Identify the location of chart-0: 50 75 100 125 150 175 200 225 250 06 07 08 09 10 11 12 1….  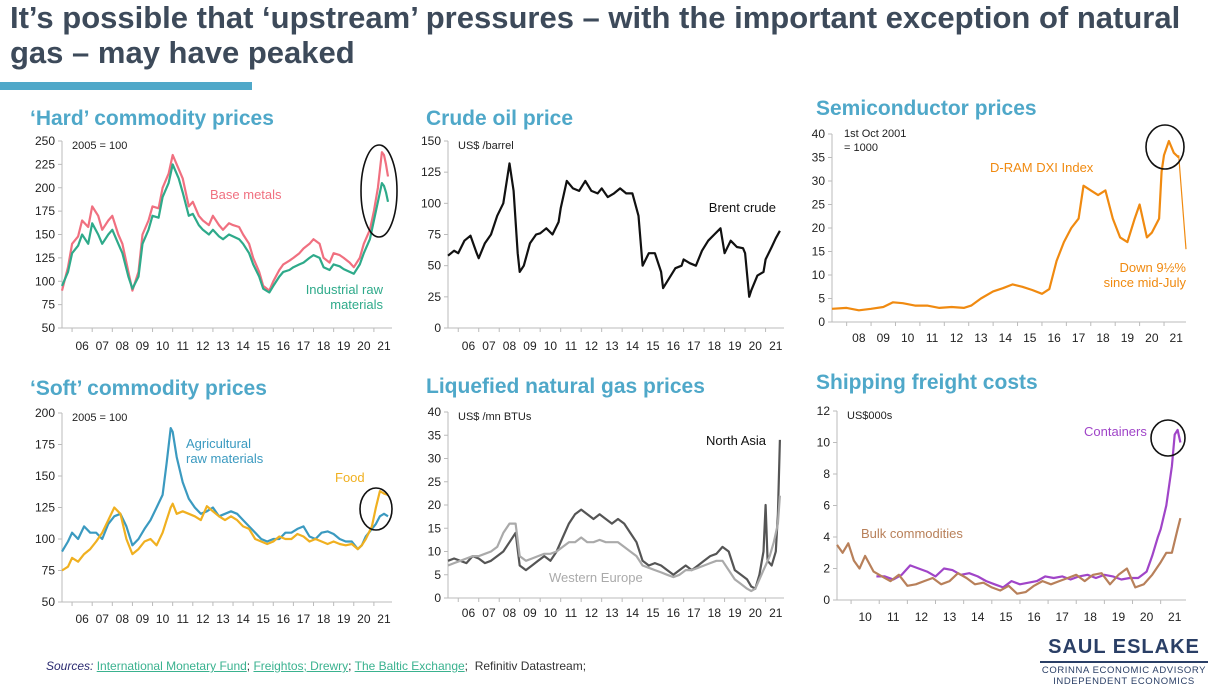
(216, 243).